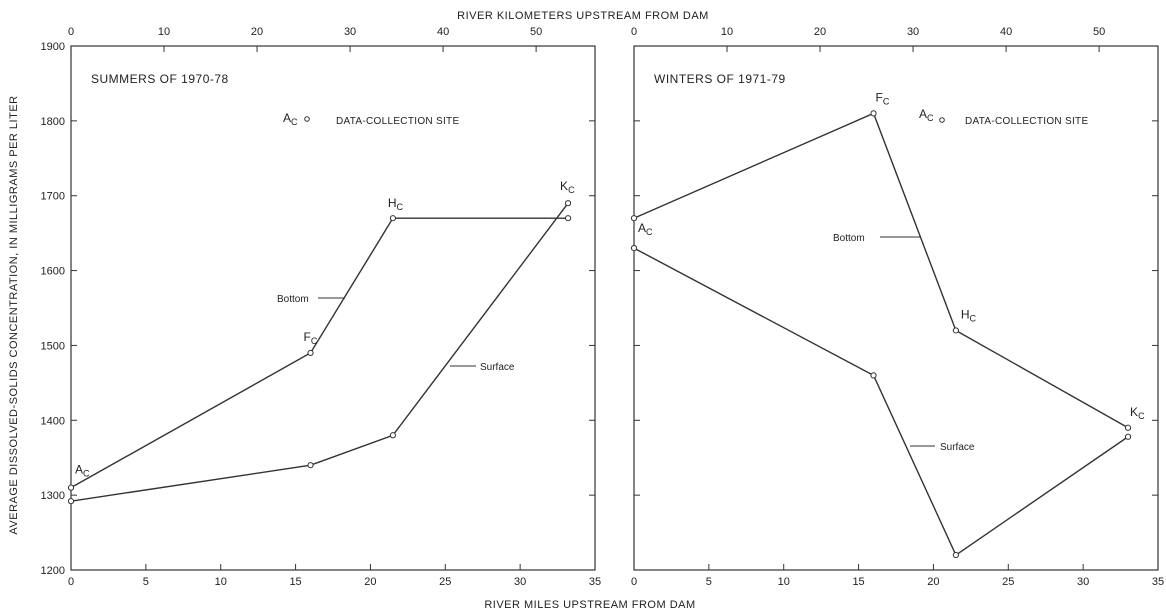  I want to click on winter-x-tick-label: 25, so click(1008, 582).